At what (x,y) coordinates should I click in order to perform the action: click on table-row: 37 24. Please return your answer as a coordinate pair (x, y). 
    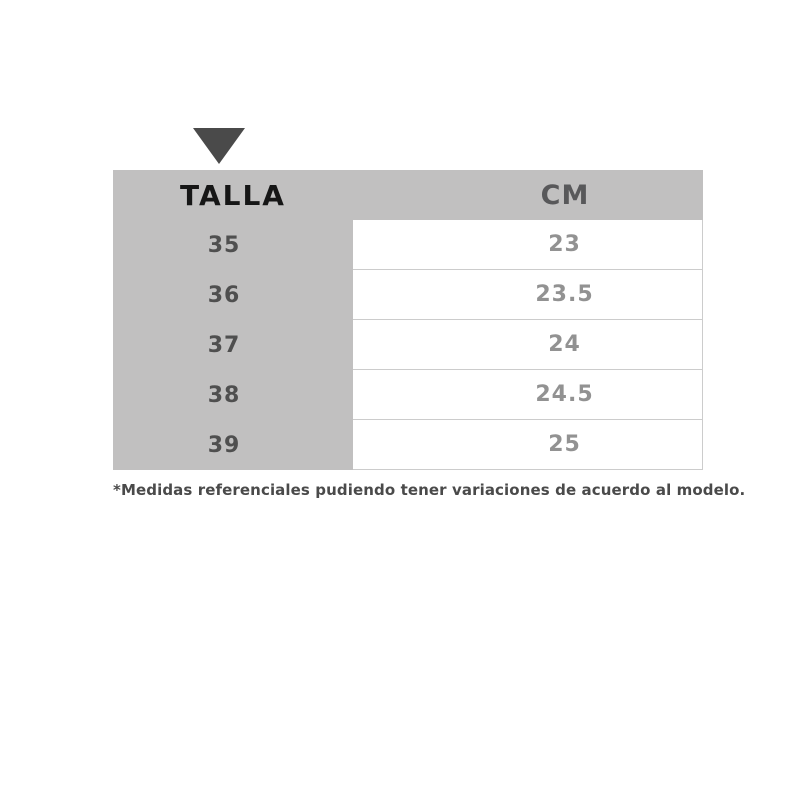
    Looking at the image, I should click on (408, 345).